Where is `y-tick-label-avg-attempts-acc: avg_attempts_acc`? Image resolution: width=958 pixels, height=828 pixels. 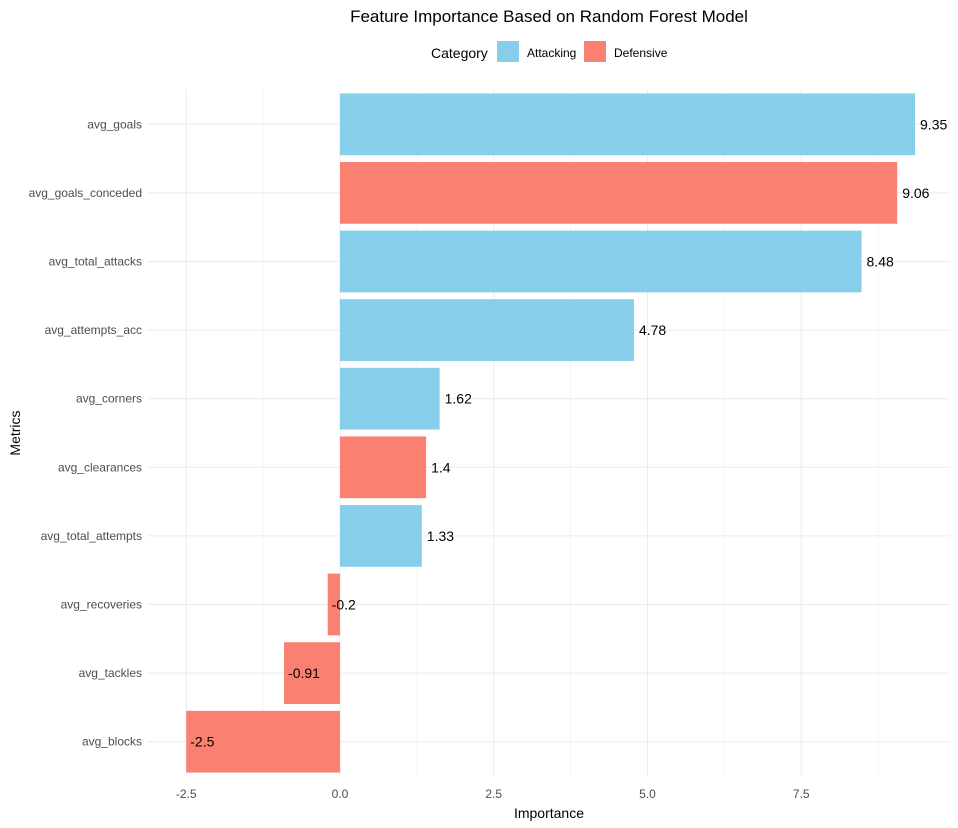 y-tick-label-avg-attempts-acc: avg_attempts_acc is located at coordinates (93, 330).